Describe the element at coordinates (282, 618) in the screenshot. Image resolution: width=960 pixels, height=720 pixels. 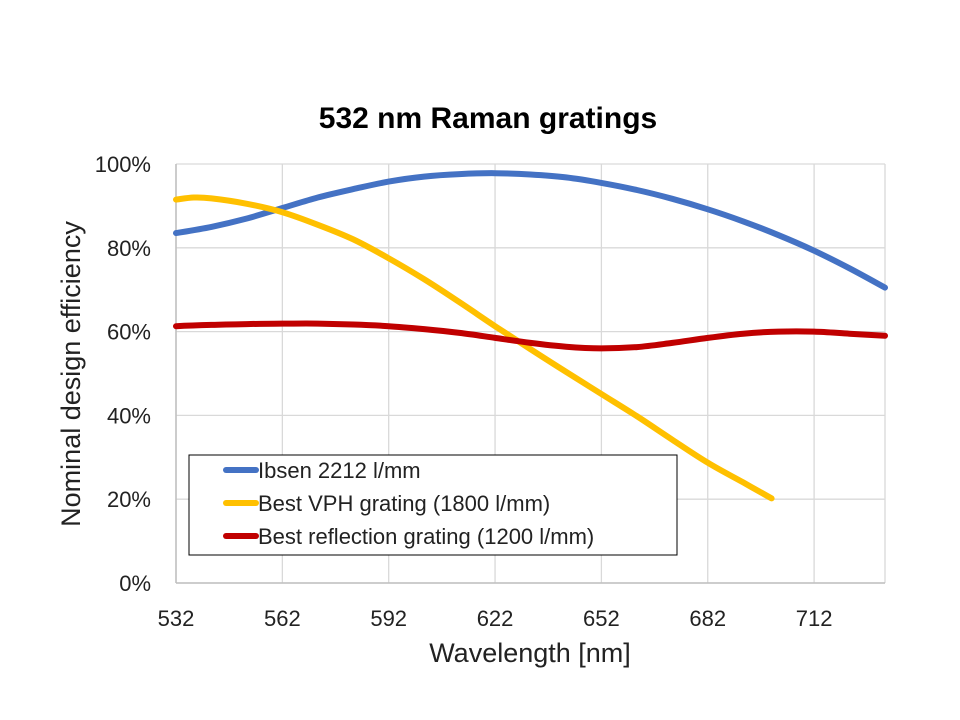
I see `x-tick-label: 562` at that location.